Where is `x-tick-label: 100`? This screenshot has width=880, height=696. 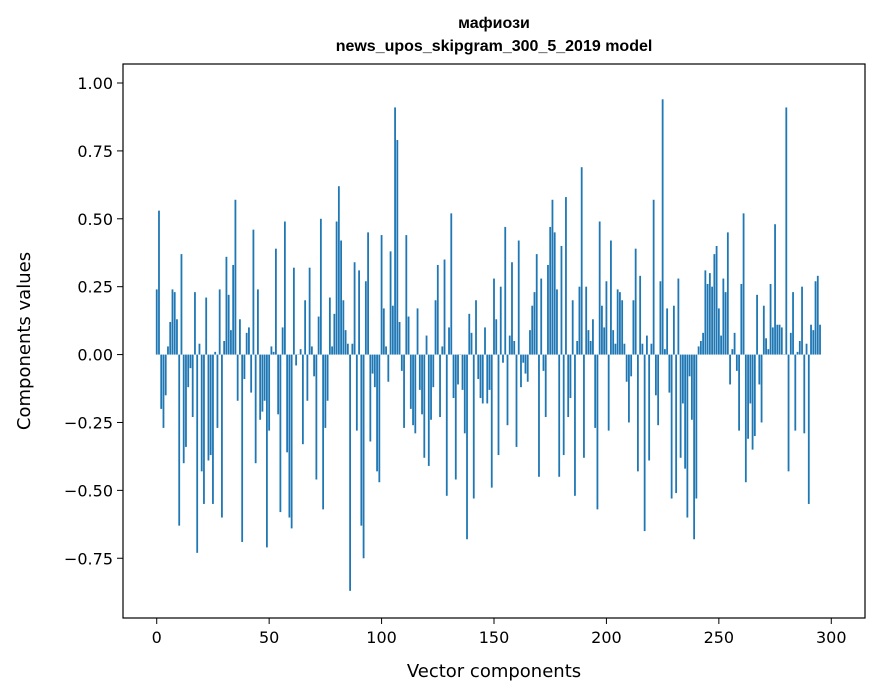 x-tick-label: 100 is located at coordinates (381, 637).